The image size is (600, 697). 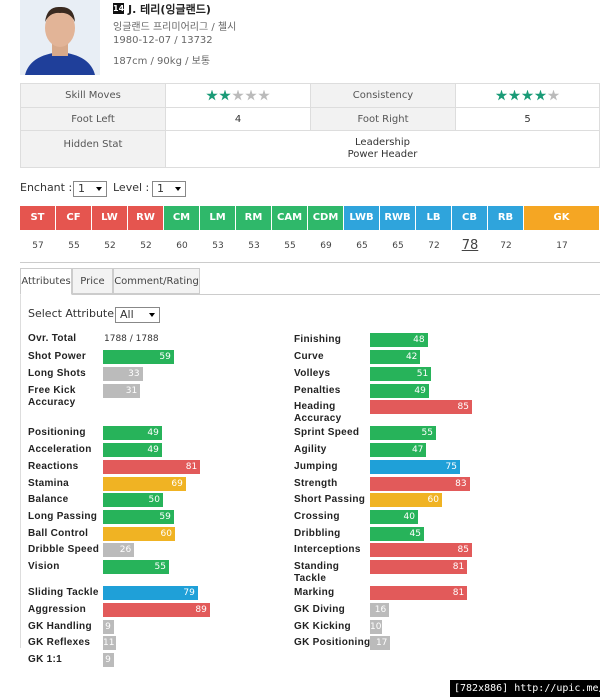 What do you see at coordinates (362, 246) in the screenshot?
I see `position-value: 65` at bounding box center [362, 246].